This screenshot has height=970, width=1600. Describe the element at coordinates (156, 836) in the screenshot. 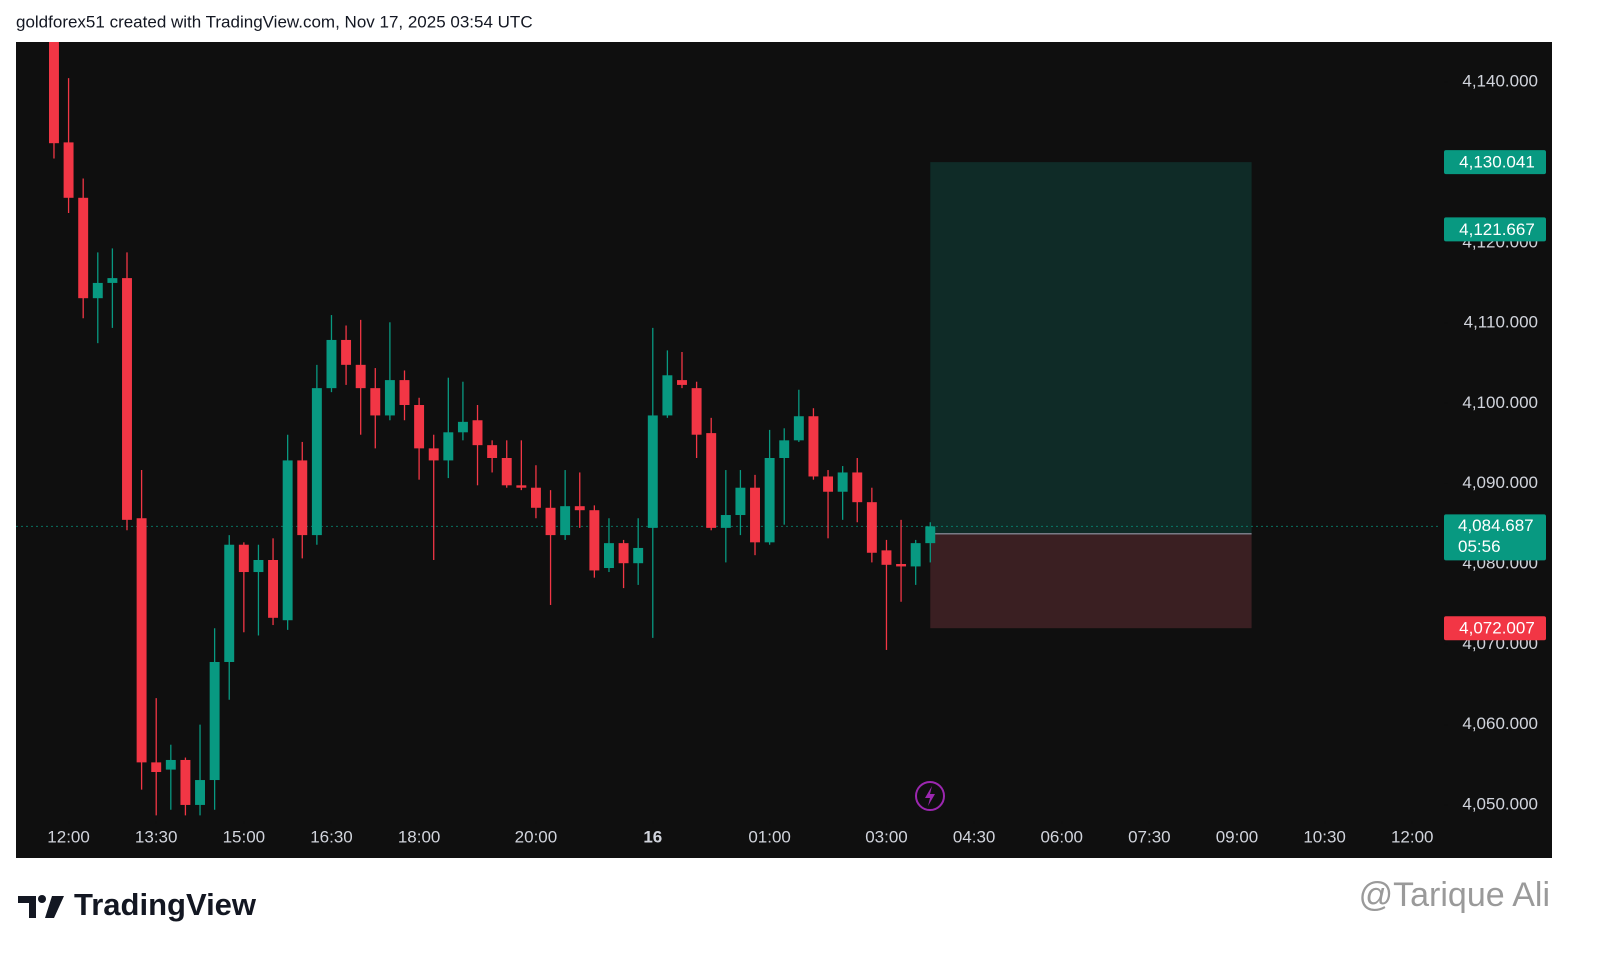

I see `x-tick-label: 13:30` at that location.